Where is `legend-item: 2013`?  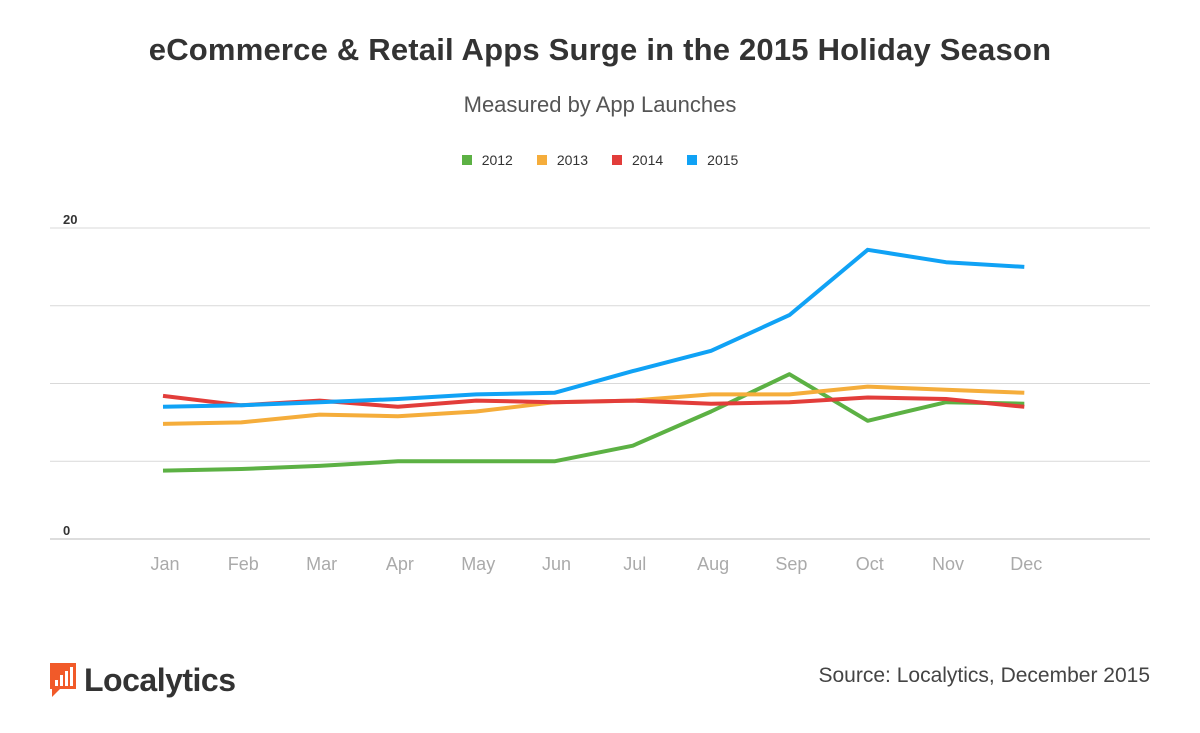 legend-item: 2013 is located at coordinates (562, 160).